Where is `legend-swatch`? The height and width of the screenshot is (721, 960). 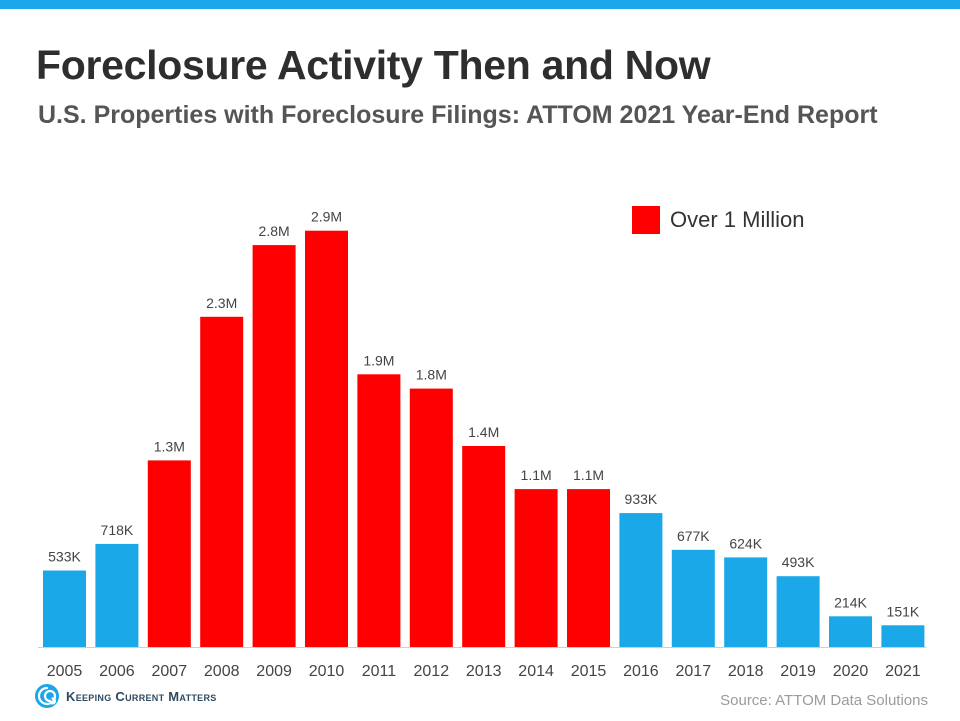 legend-swatch is located at coordinates (646, 220).